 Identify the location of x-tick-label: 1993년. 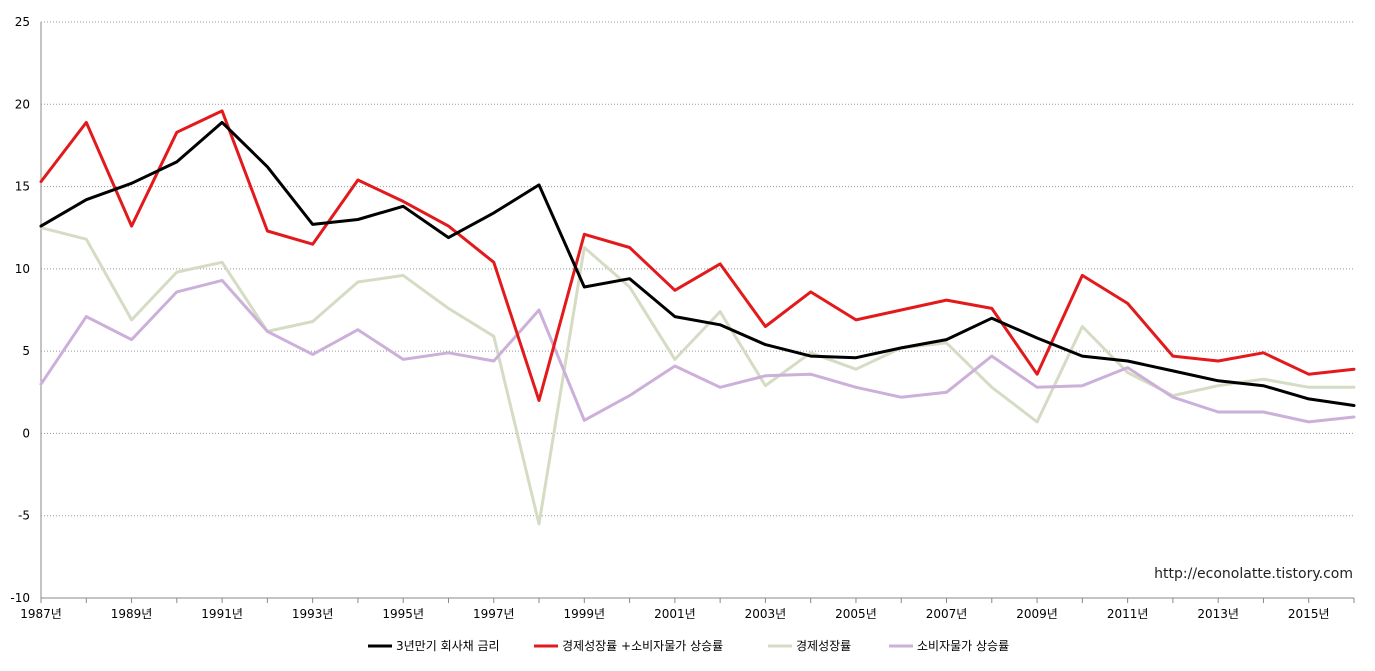
(313, 614).